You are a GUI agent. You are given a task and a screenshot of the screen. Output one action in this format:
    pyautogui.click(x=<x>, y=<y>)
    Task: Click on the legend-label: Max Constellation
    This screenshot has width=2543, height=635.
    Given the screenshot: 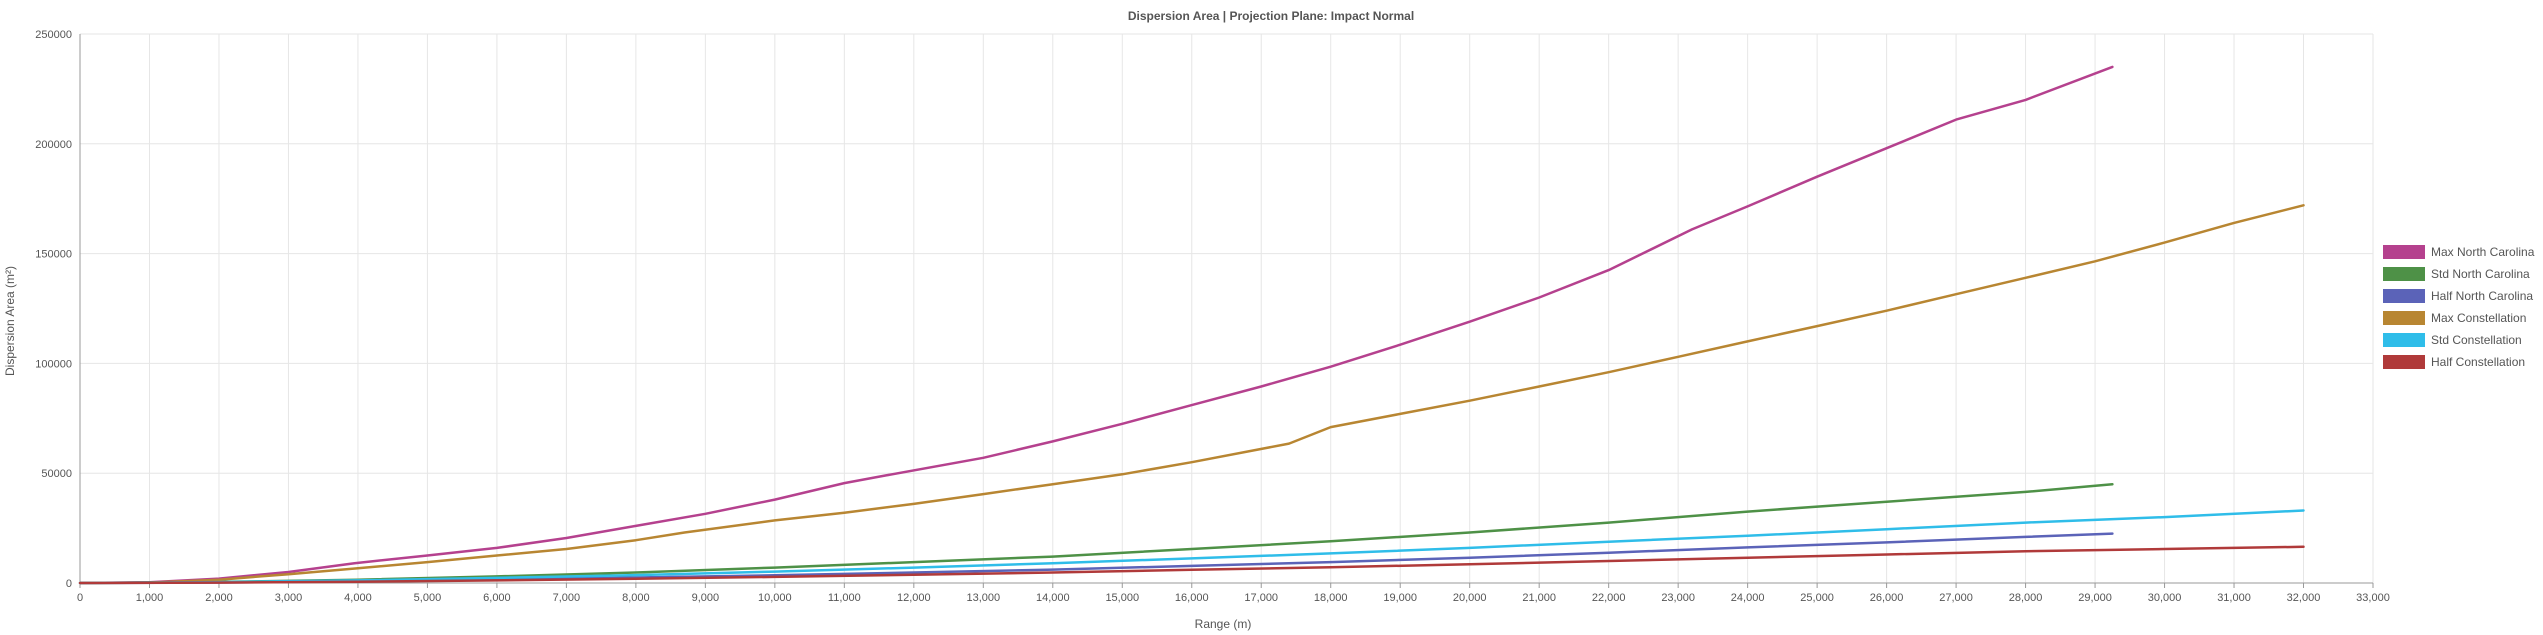 What is the action you would take?
    pyautogui.click(x=2478, y=318)
    